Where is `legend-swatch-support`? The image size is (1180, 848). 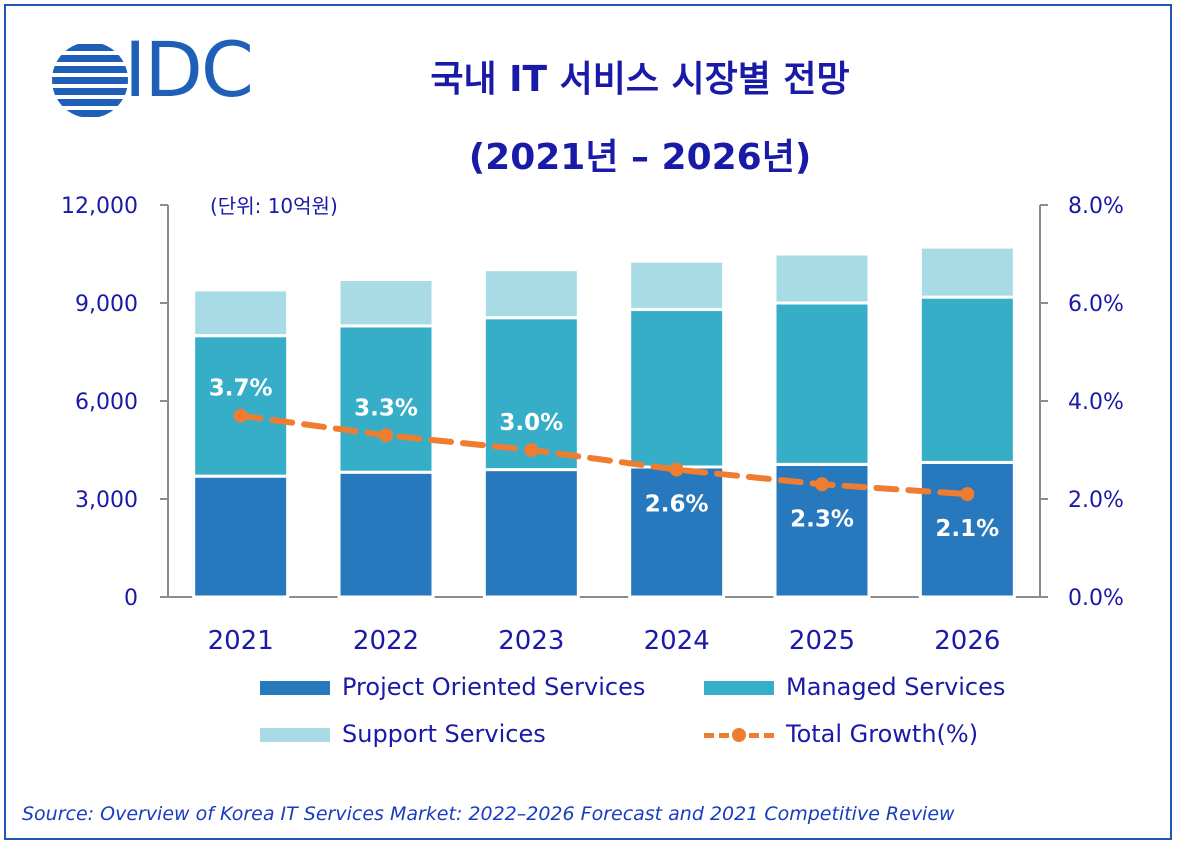 legend-swatch-support is located at coordinates (295, 735).